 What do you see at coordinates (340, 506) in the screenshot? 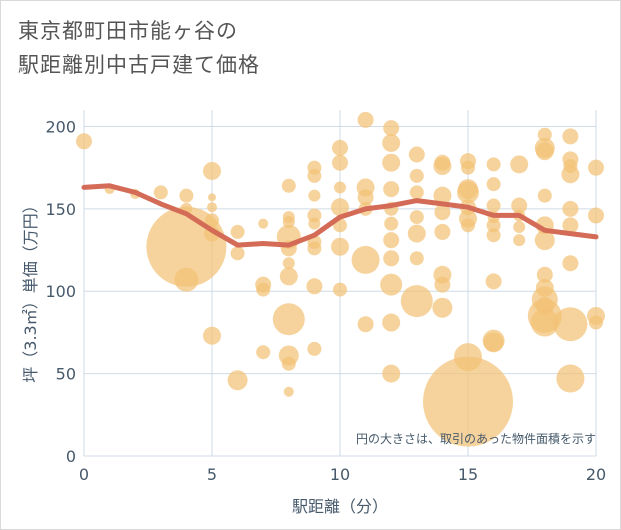
I see `x-axis-label: 駅距離（分）` at bounding box center [340, 506].